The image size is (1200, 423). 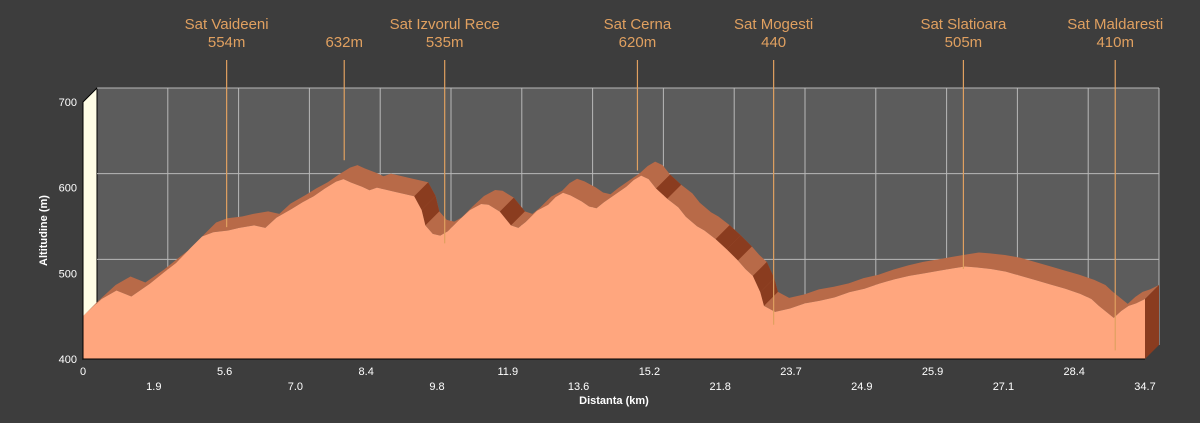 What do you see at coordinates (68, 274) in the screenshot?
I see `y-tick-label: 500` at bounding box center [68, 274].